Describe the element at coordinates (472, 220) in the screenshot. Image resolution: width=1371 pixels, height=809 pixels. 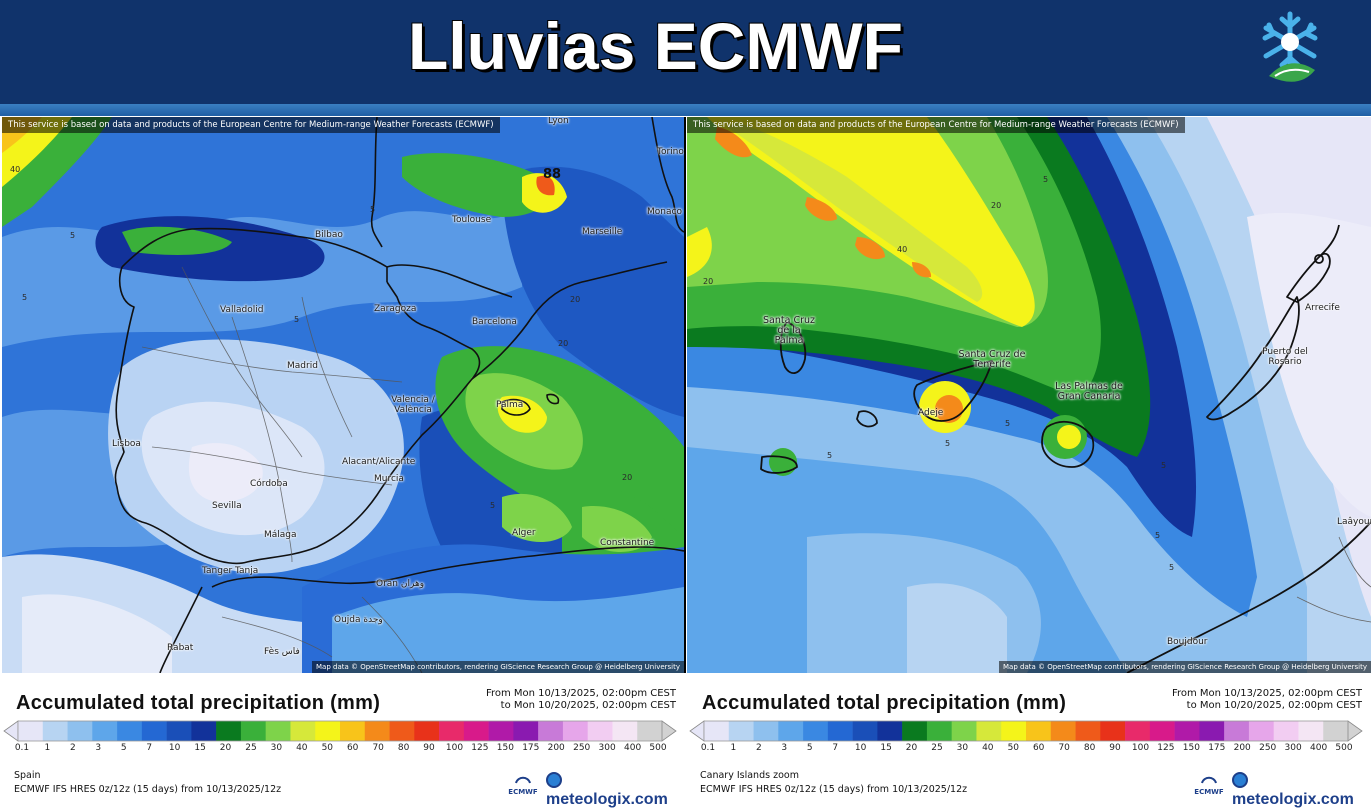
I see `city-label: Toulouse` at that location.